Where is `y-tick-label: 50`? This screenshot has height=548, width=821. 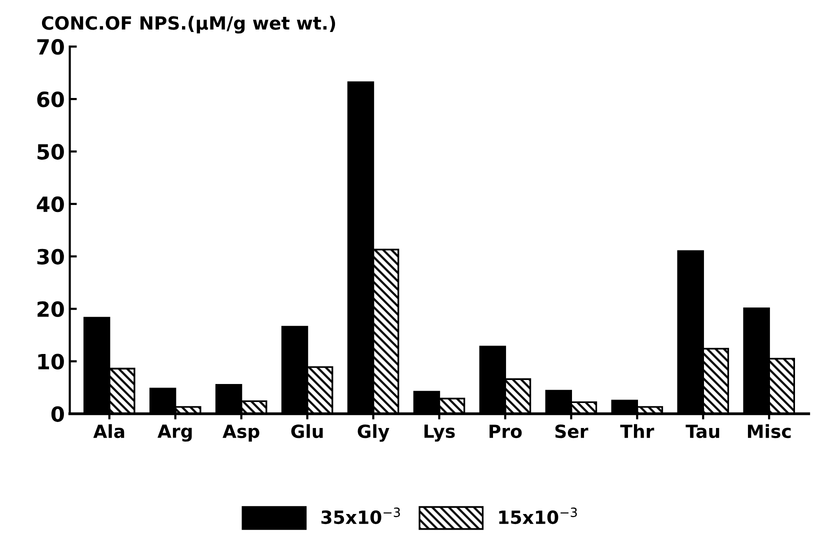
y-tick-label: 50 is located at coordinates (51, 152).